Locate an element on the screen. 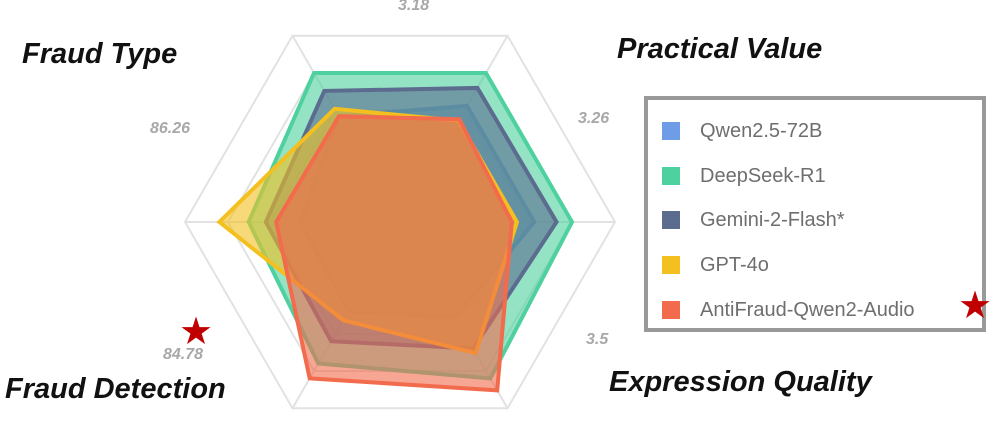  legend-item: Gemini-2-Flash* is located at coordinates (753, 220).